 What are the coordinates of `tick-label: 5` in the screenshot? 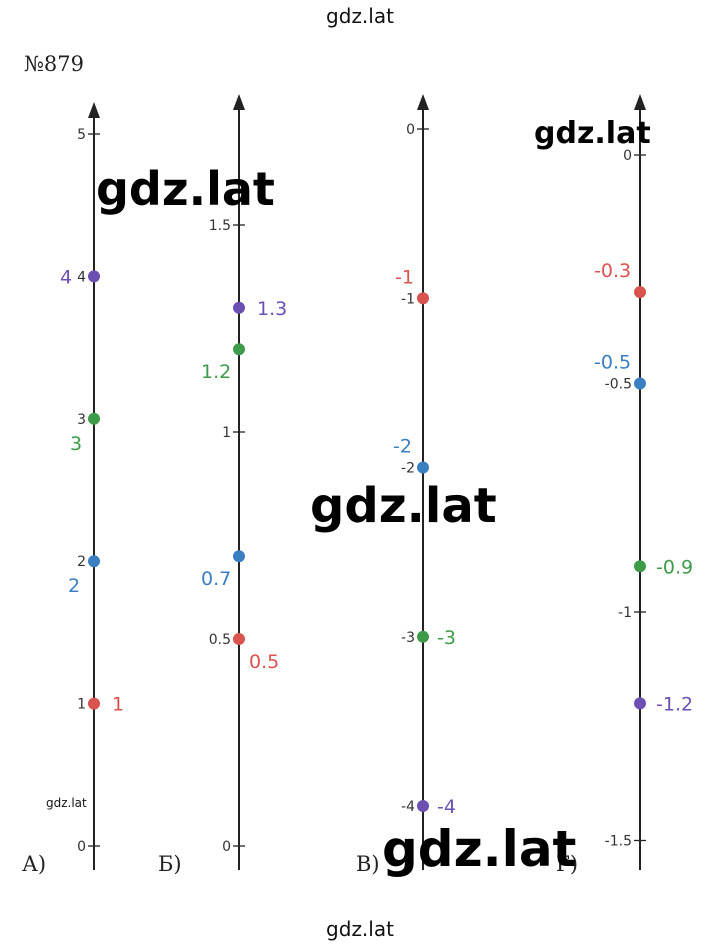 It's located at (81, 135).